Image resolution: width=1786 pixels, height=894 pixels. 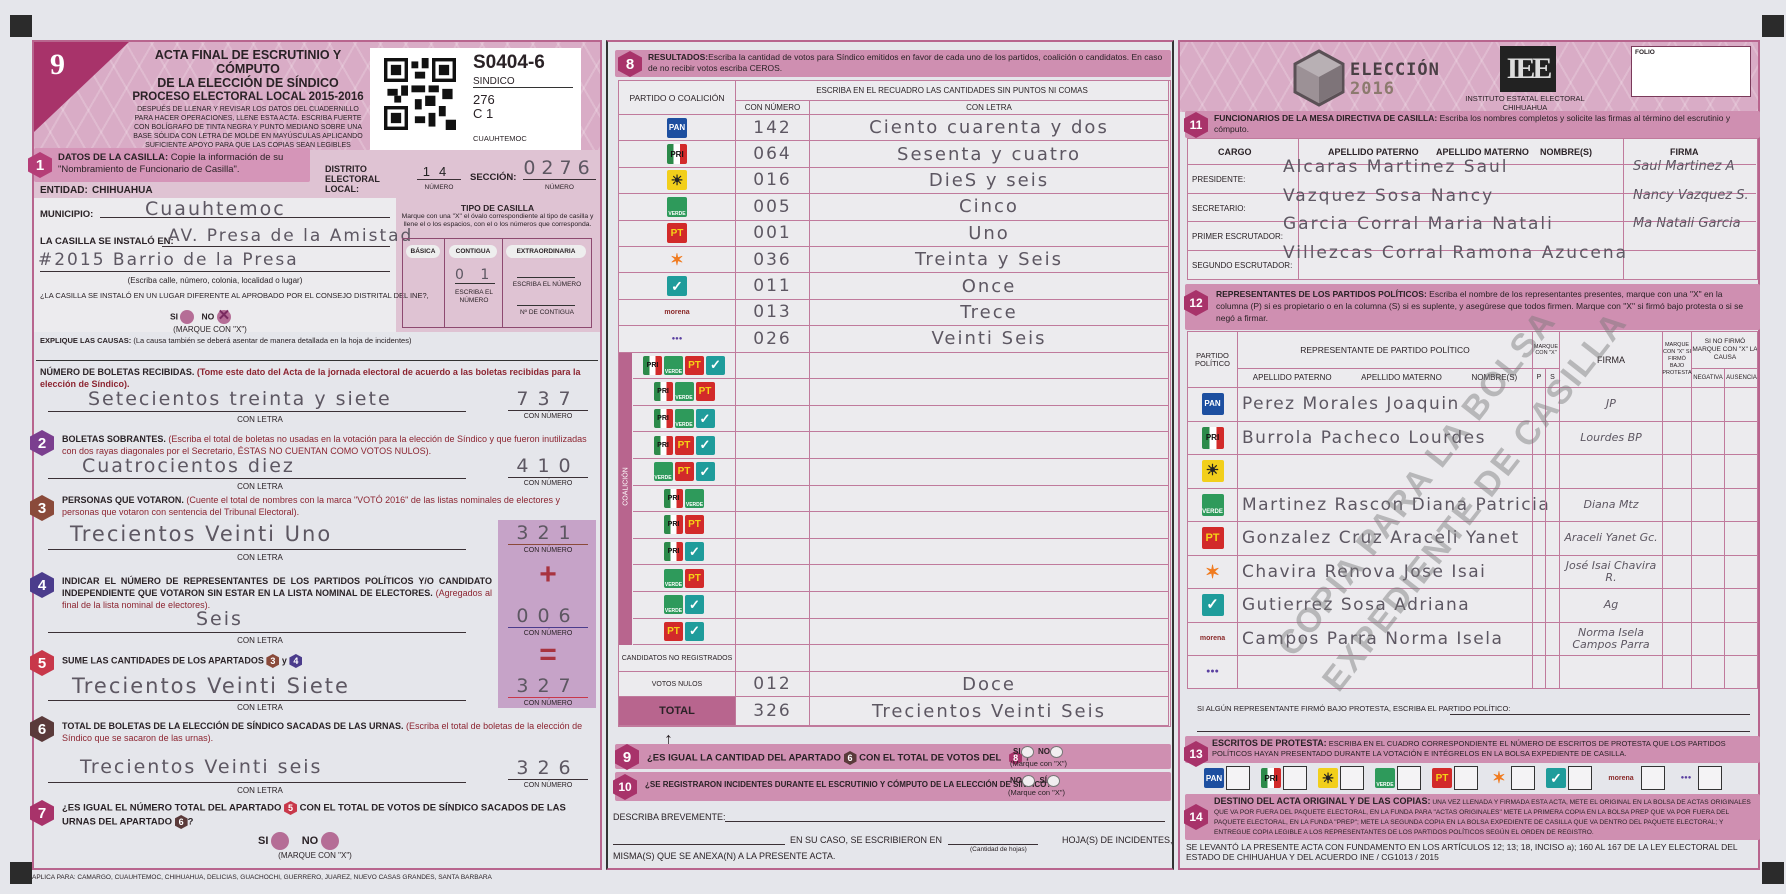 I want to click on section-9-si-oval, so click(x=1027, y=752).